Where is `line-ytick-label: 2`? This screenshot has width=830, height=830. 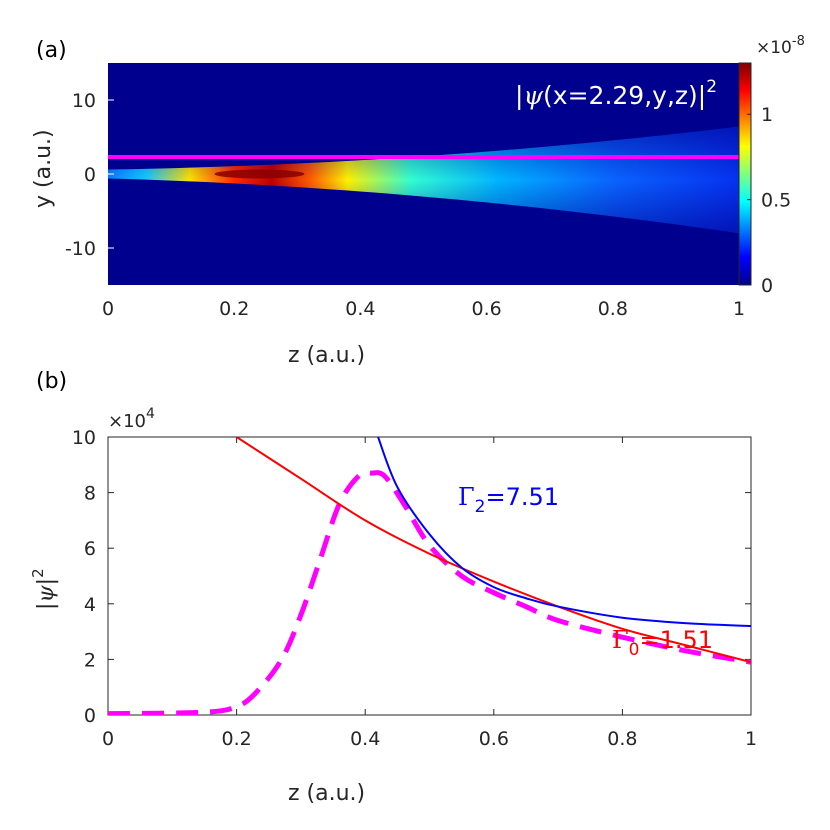
line-ytick-label: 2 is located at coordinates (90, 660).